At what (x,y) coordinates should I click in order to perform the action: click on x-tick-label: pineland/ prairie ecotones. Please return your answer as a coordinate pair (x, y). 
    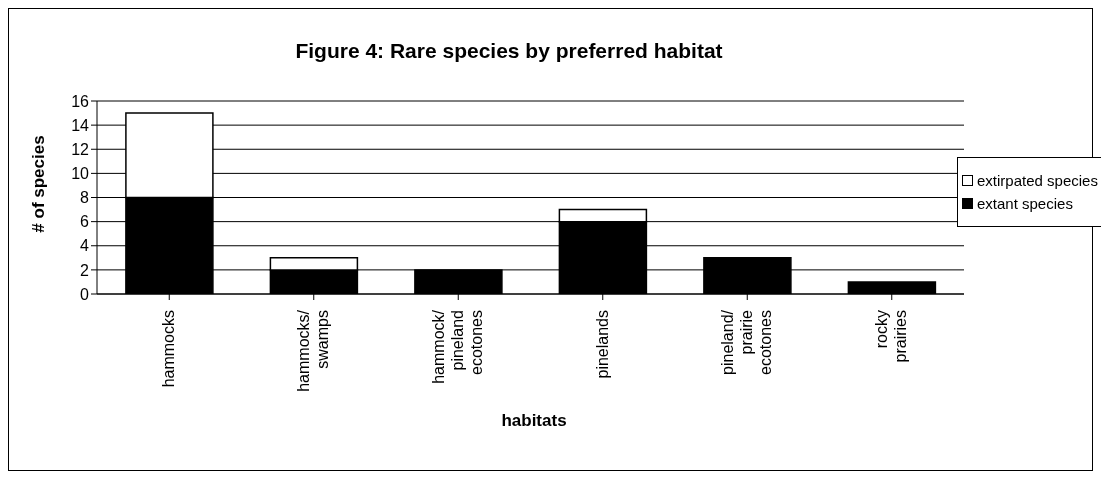
    Looking at the image, I should click on (747, 342).